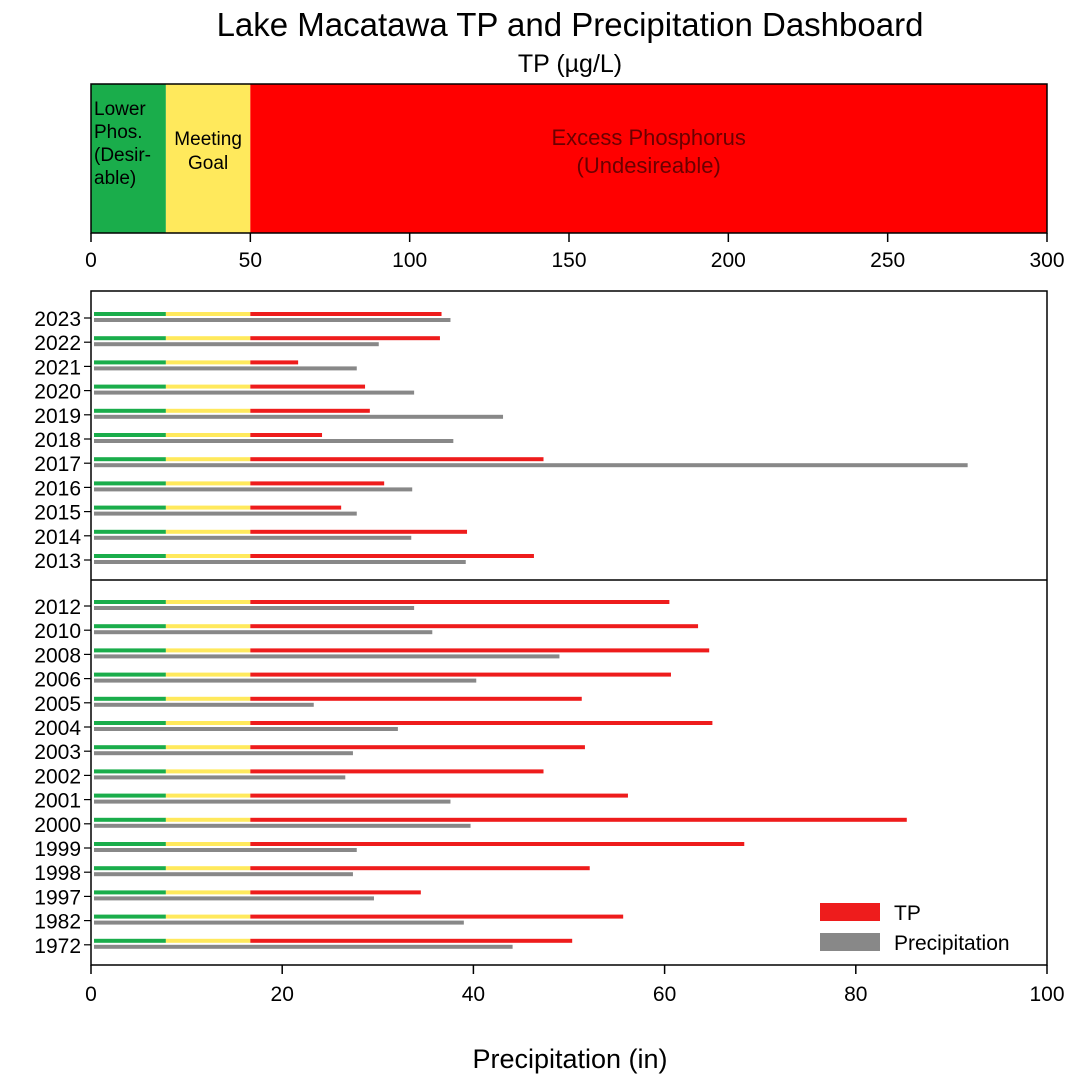 The width and height of the screenshot is (1075, 1076). What do you see at coordinates (855, 994) in the screenshot?
I see `precip-tick-label: 80` at bounding box center [855, 994].